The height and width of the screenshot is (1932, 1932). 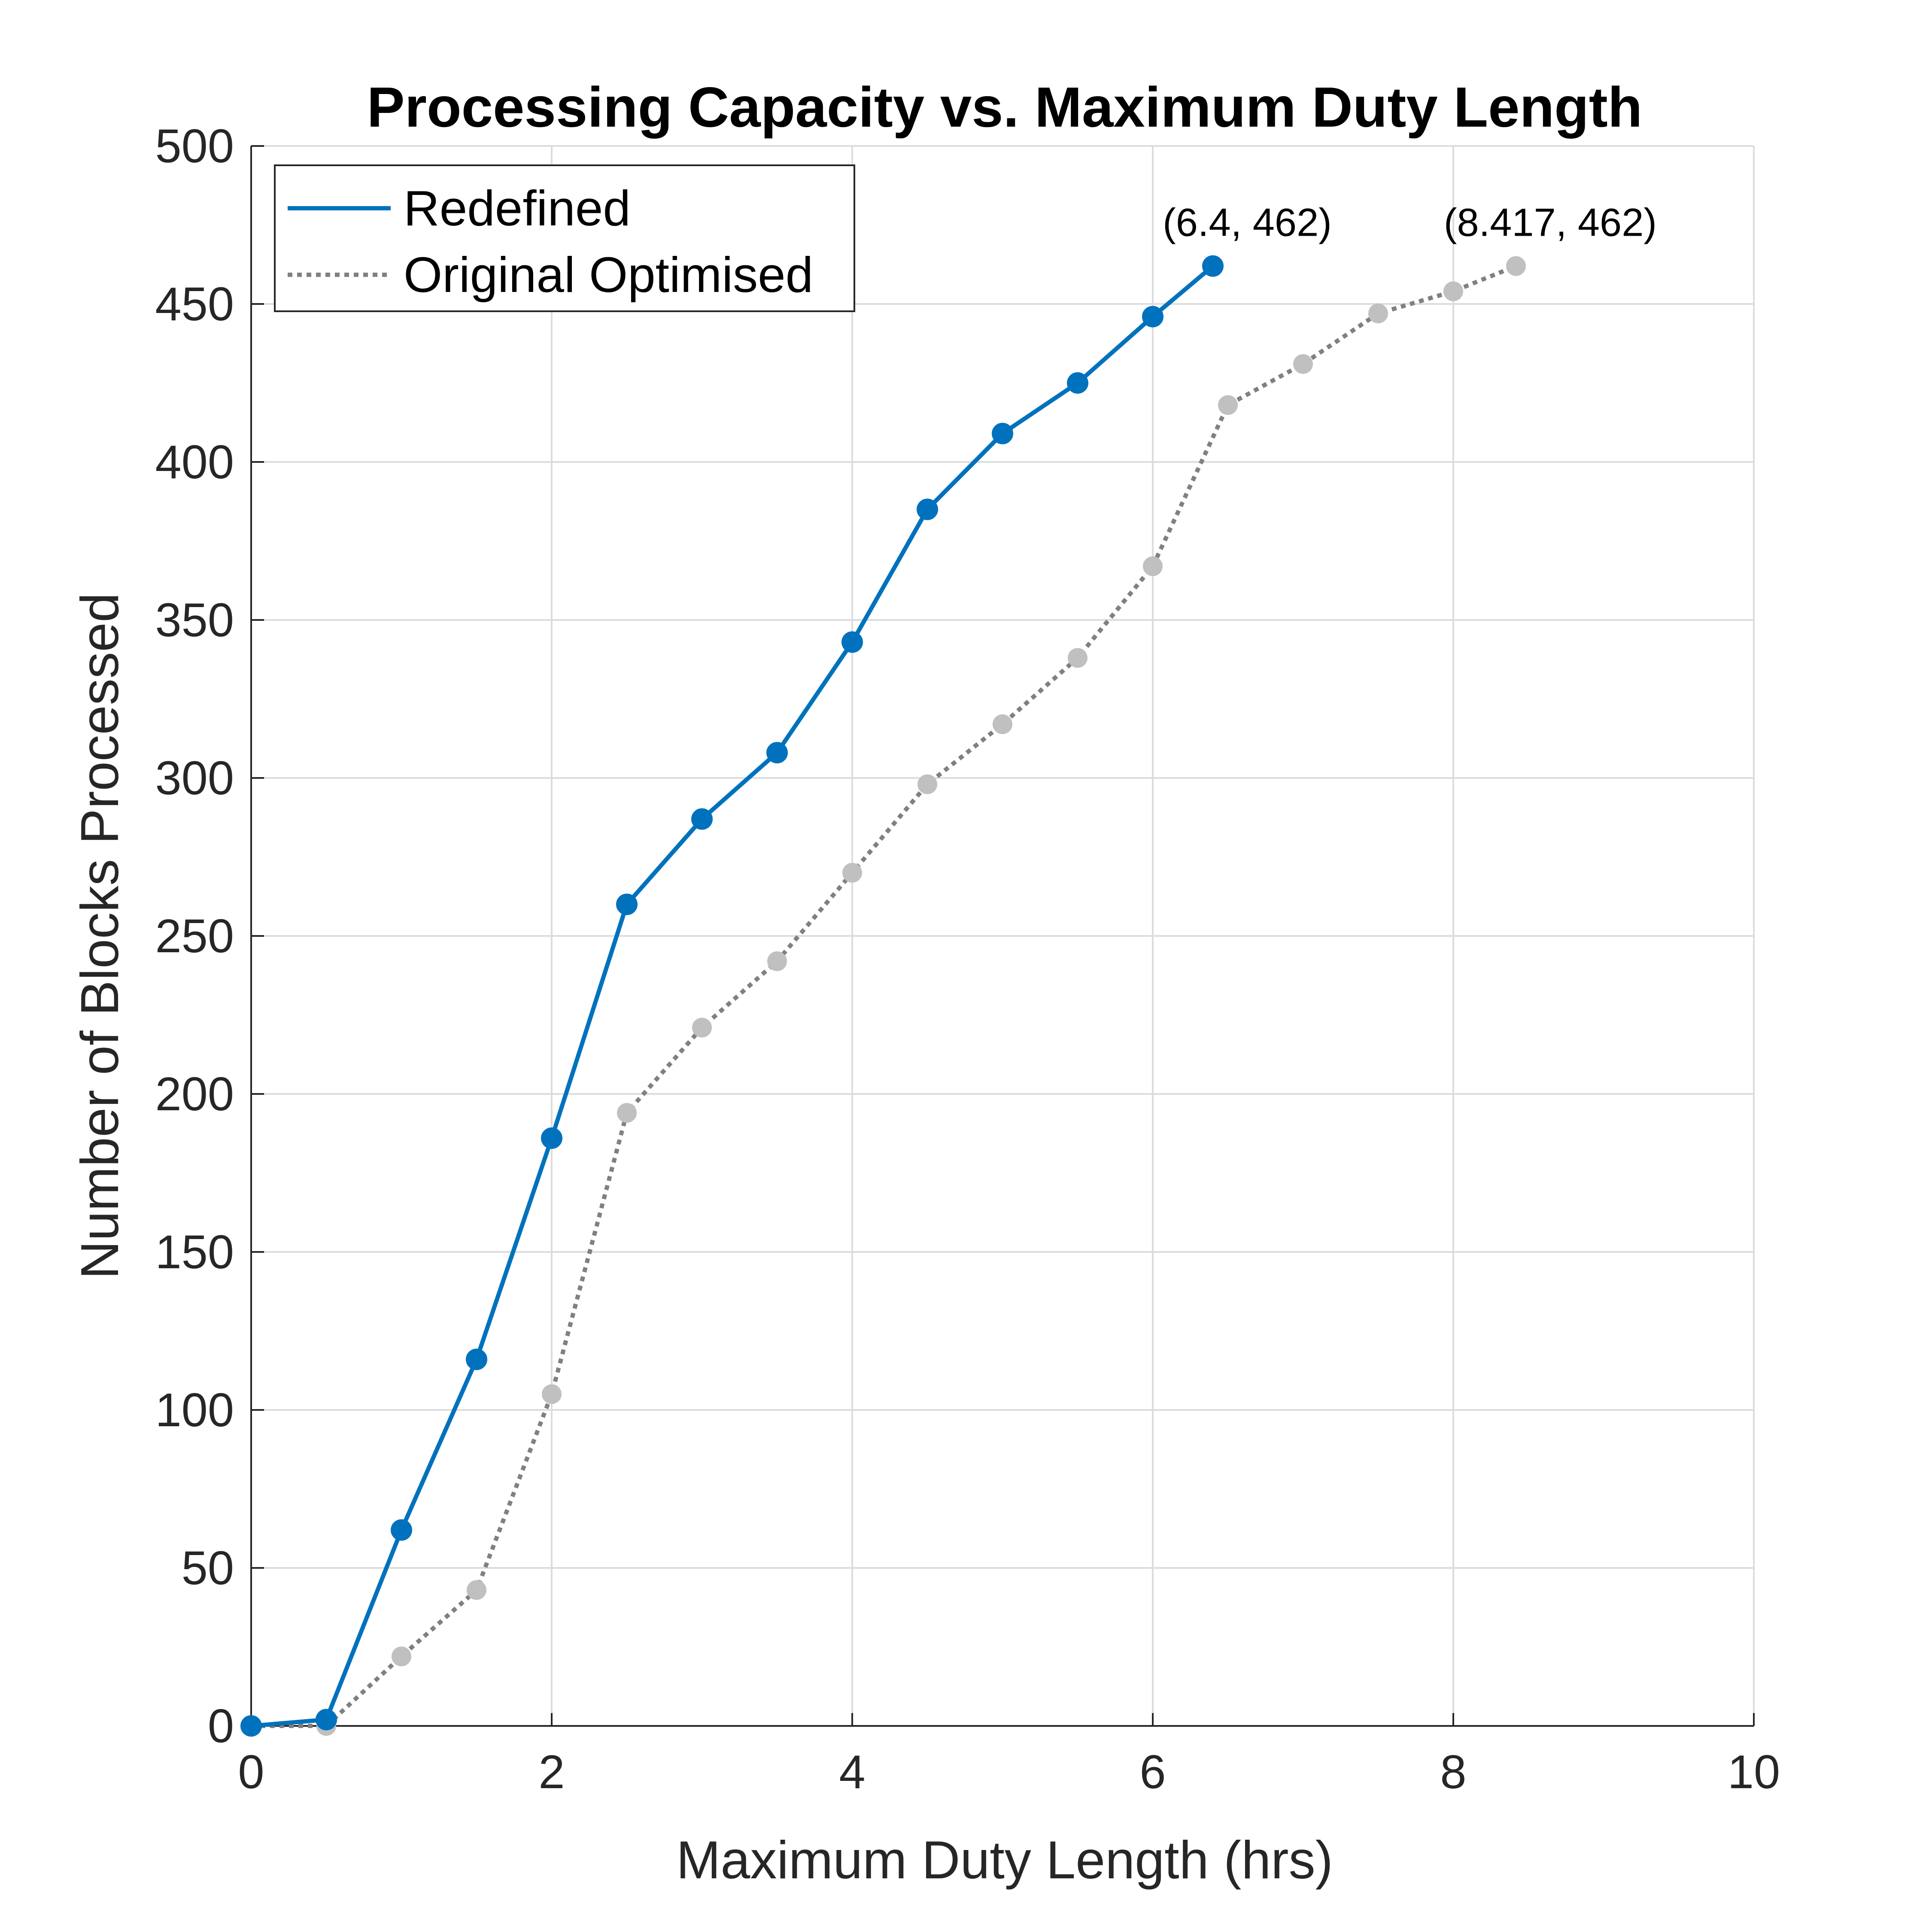 What do you see at coordinates (194, 1411) in the screenshot?
I see `y-tick-label: 100` at bounding box center [194, 1411].